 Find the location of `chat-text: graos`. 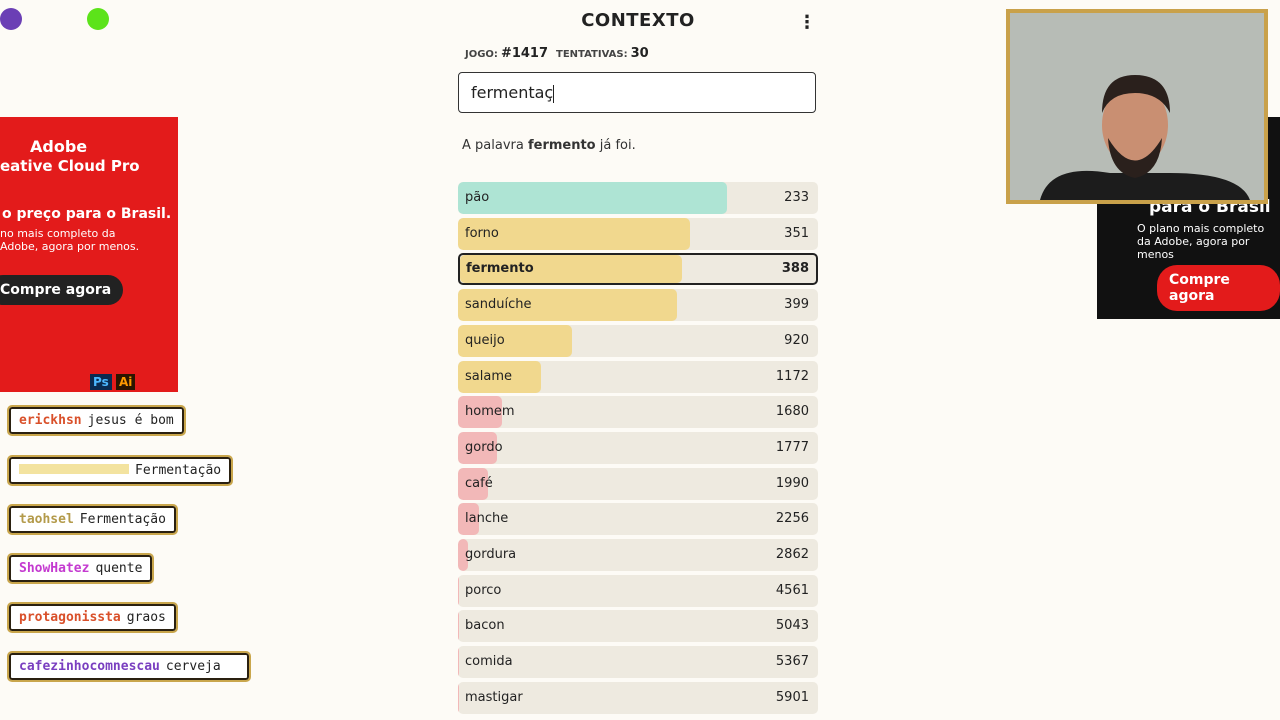

chat-text: graos is located at coordinates (146, 617).